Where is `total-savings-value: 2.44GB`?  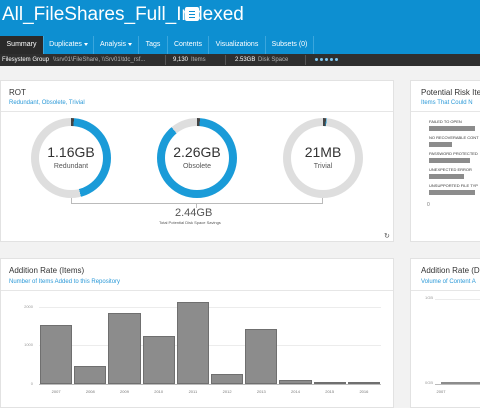
total-savings-value: 2.44GB is located at coordinates (194, 213).